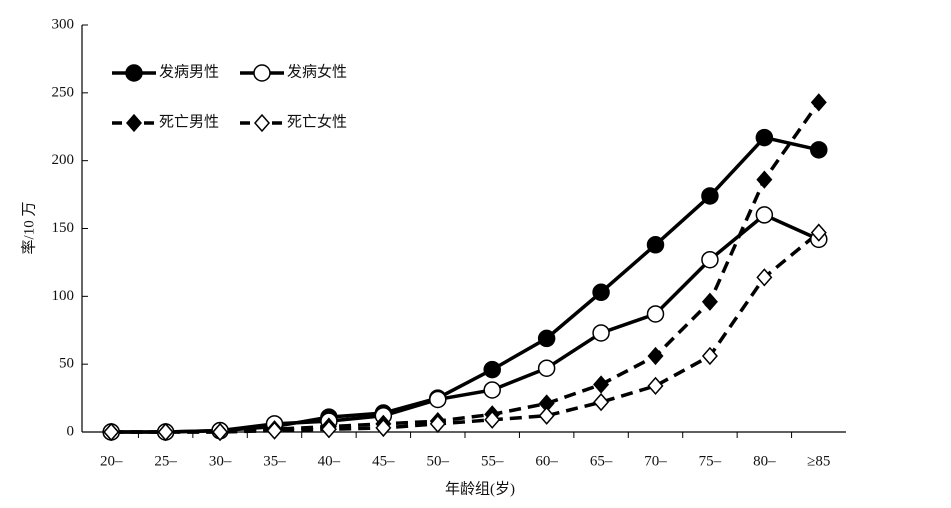  Describe the element at coordinates (274, 461) in the screenshot. I see `x-tick-label: 35–` at that location.